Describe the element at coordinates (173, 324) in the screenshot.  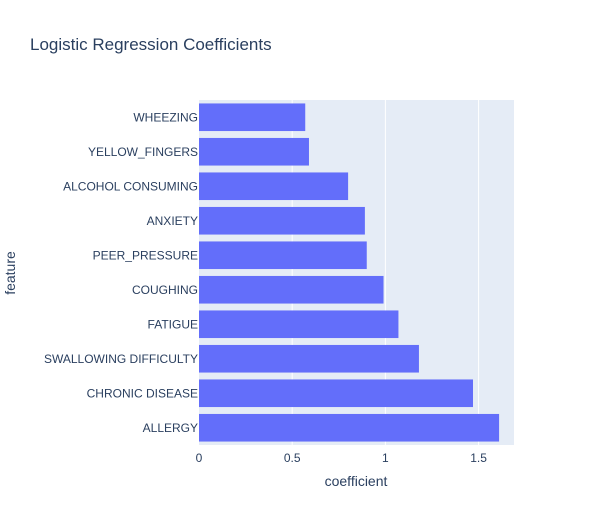
I see `y-tick-label: FATIGUE` at that location.